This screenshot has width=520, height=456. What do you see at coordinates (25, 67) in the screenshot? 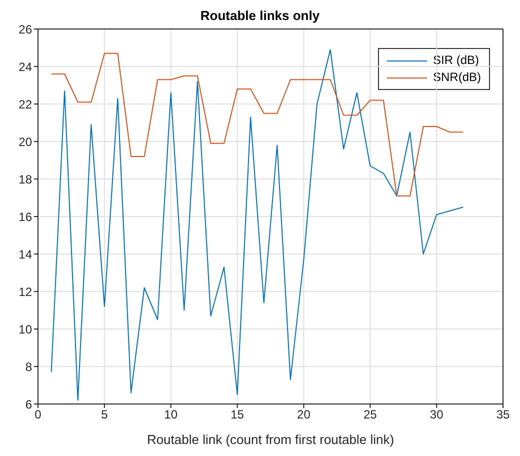
I see `y-tick-label: 24` at bounding box center [25, 67].